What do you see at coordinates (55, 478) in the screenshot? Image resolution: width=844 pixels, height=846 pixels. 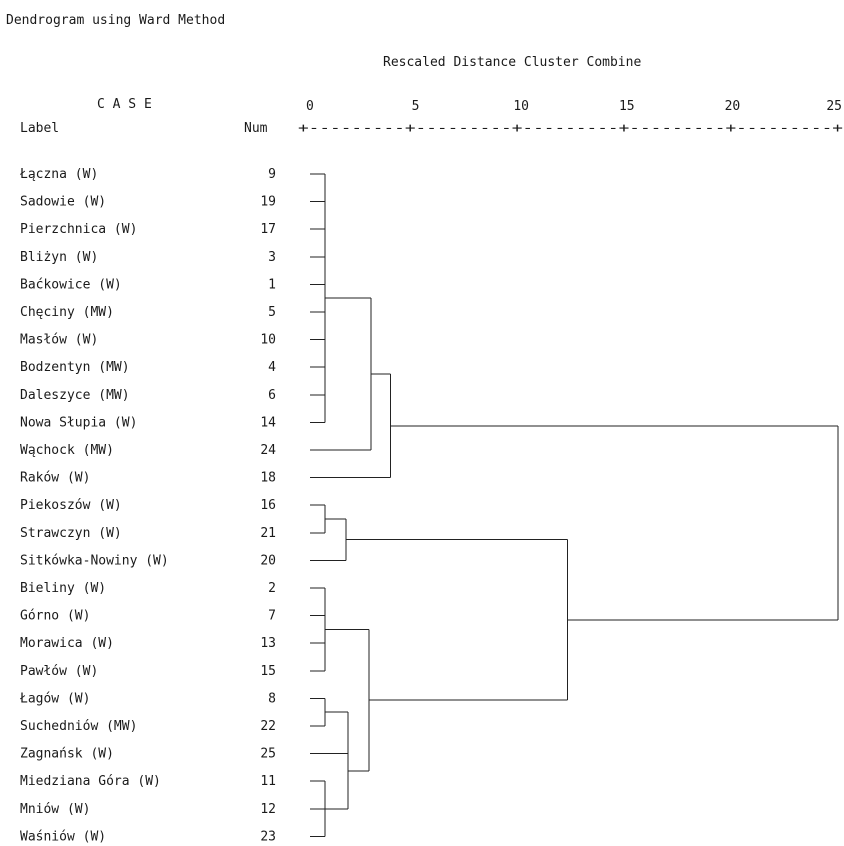 I see `case-label: Raków (W)` at bounding box center [55, 478].